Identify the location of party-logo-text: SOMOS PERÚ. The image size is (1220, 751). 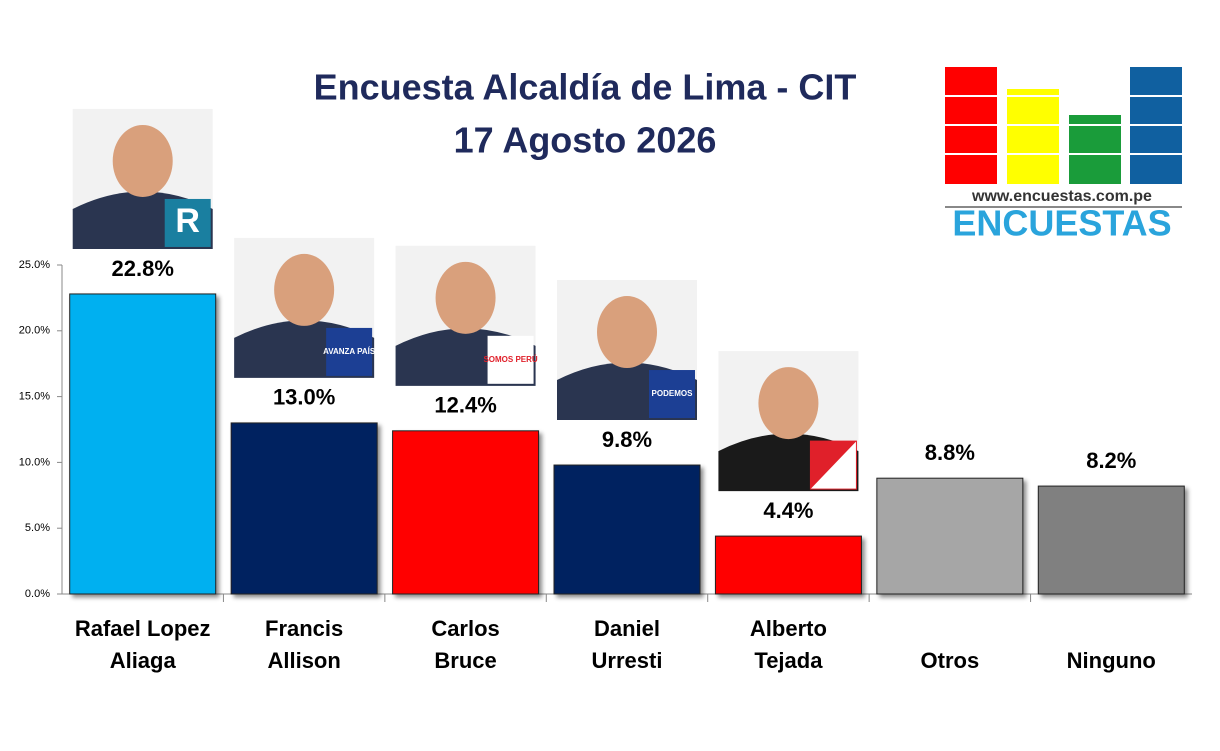
(510, 359).